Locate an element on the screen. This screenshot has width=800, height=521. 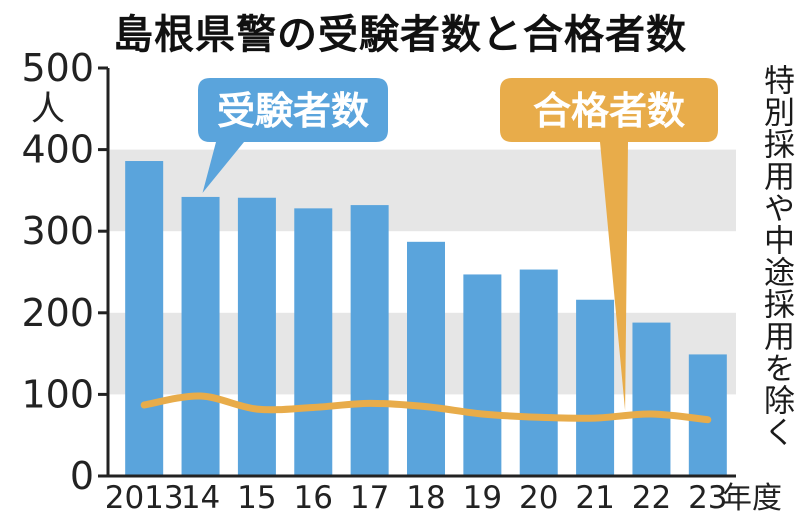
y-tick-label: 100 is located at coordinates (57, 394).